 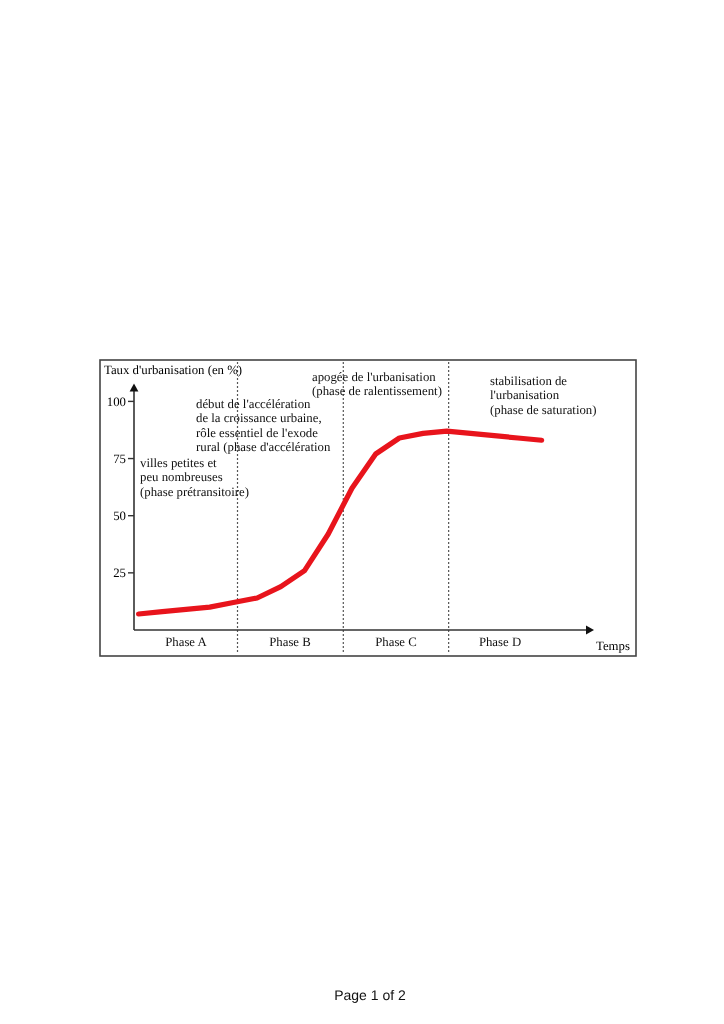 I want to click on line-series, so click(x=340, y=522).